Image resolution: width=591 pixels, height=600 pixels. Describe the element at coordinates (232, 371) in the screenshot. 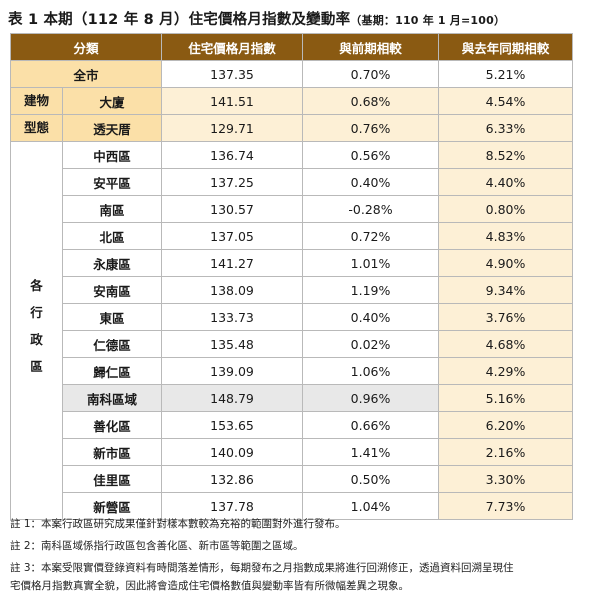

I see `index-value: 139.09` at that location.